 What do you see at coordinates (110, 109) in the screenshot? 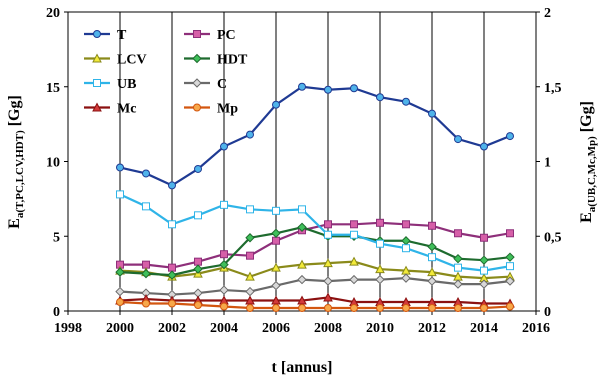
I see `legend-entry-mc: Mc` at bounding box center [110, 109].